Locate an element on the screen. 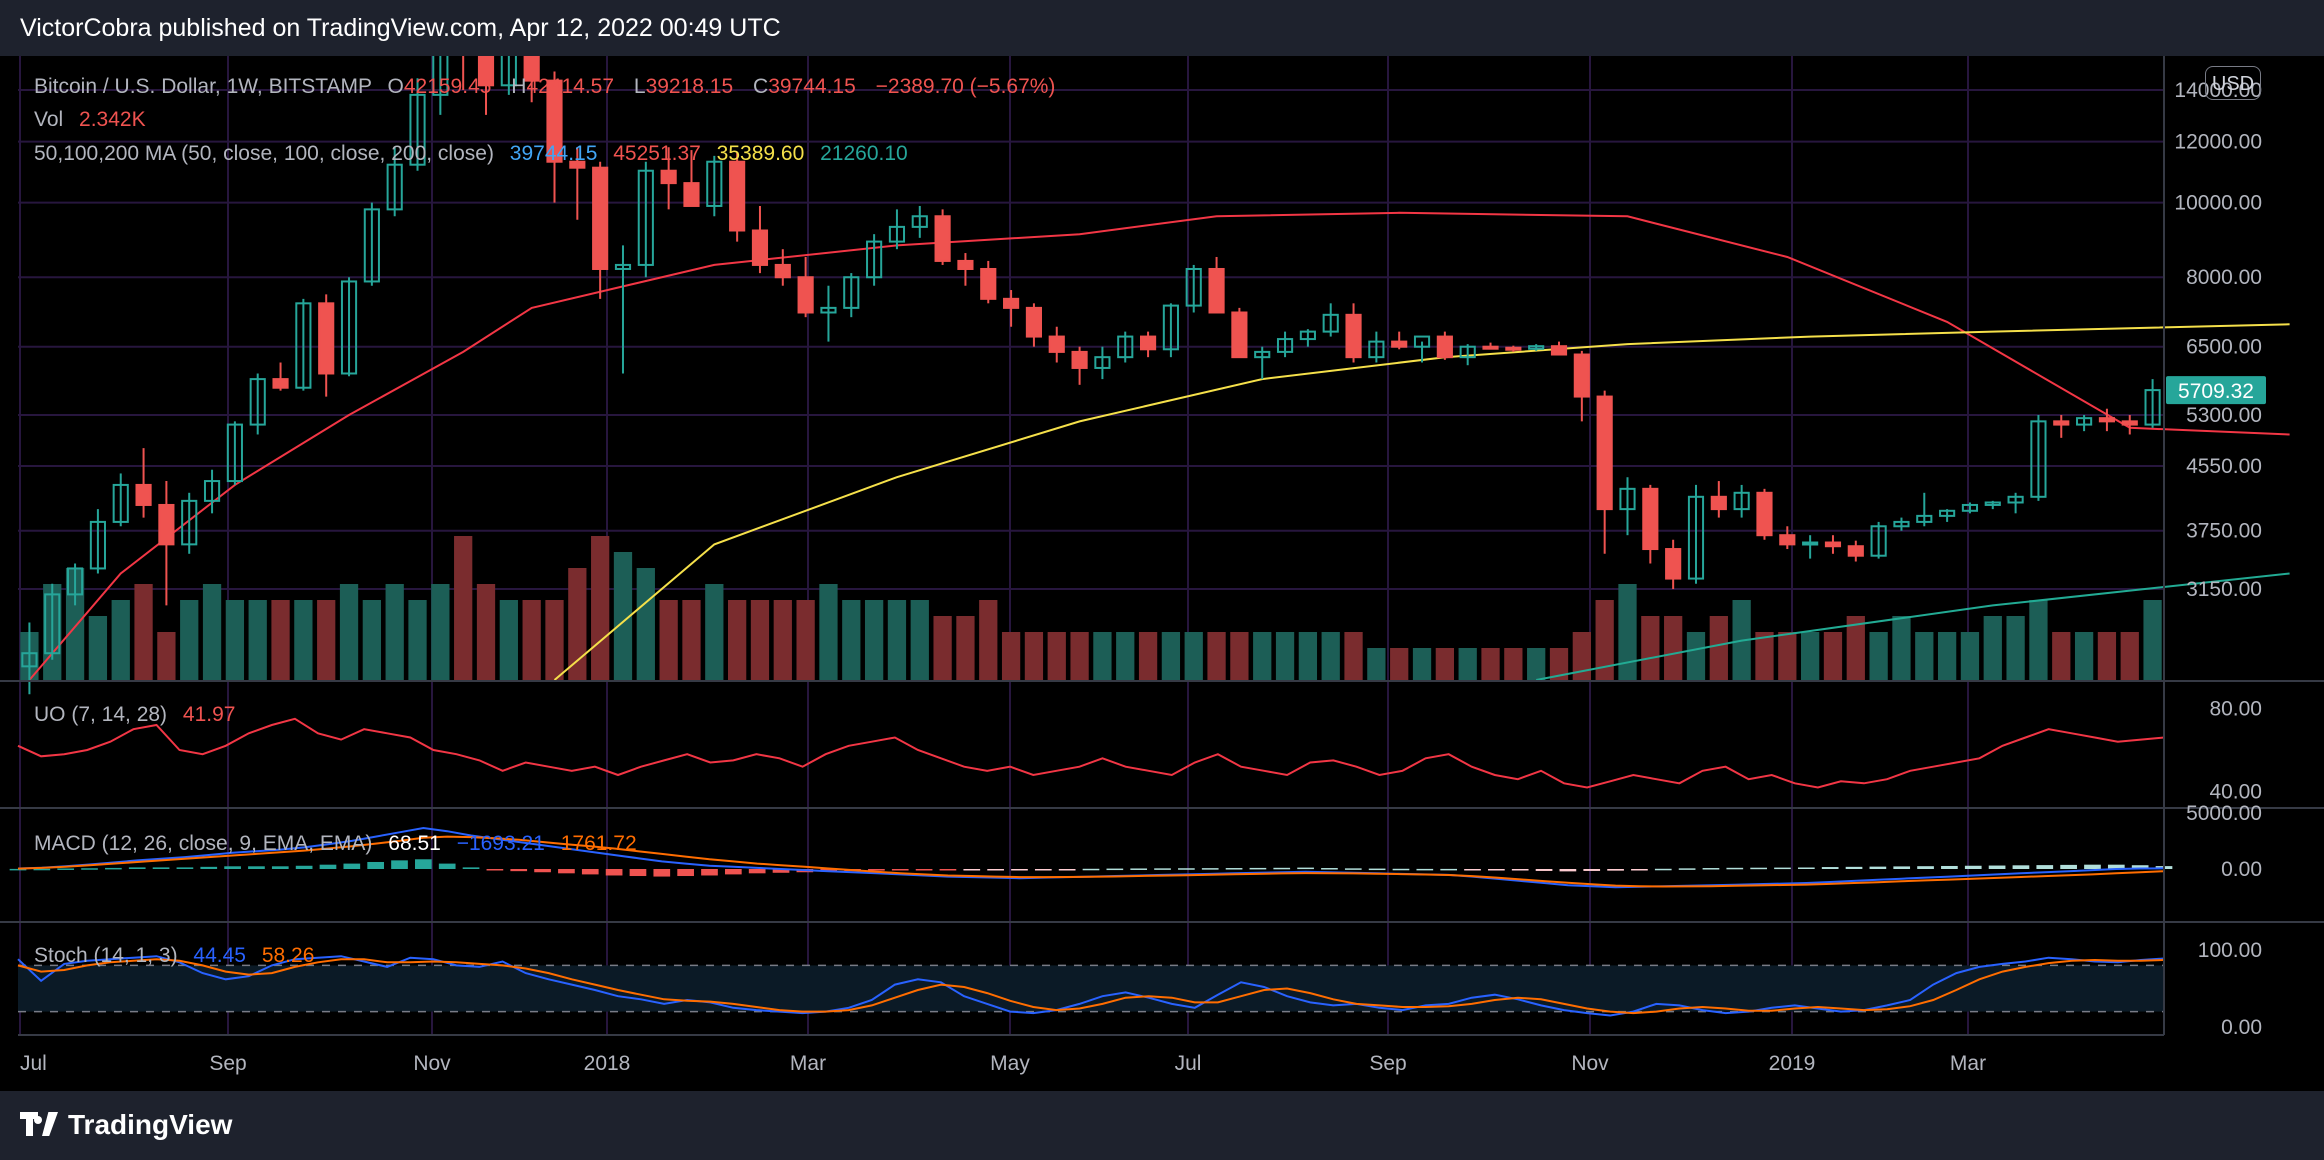  price-tick-label: 14000.00 is located at coordinates (2218, 90).